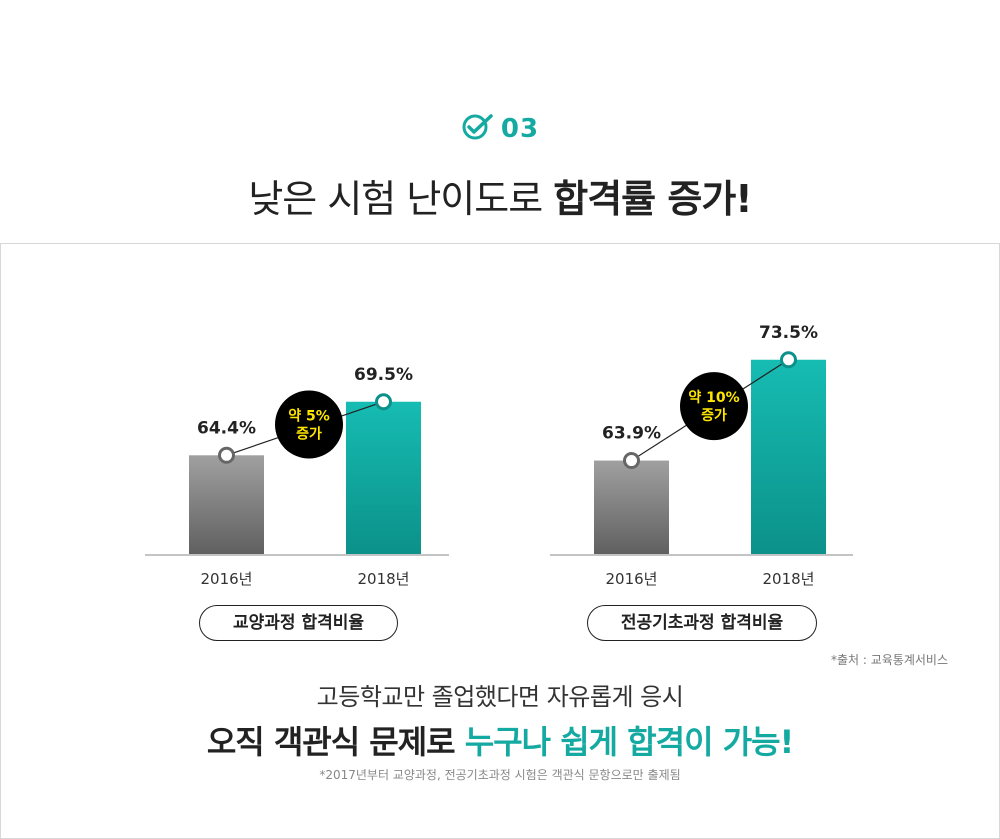  I want to click on increase-badge-general, so click(309, 424).